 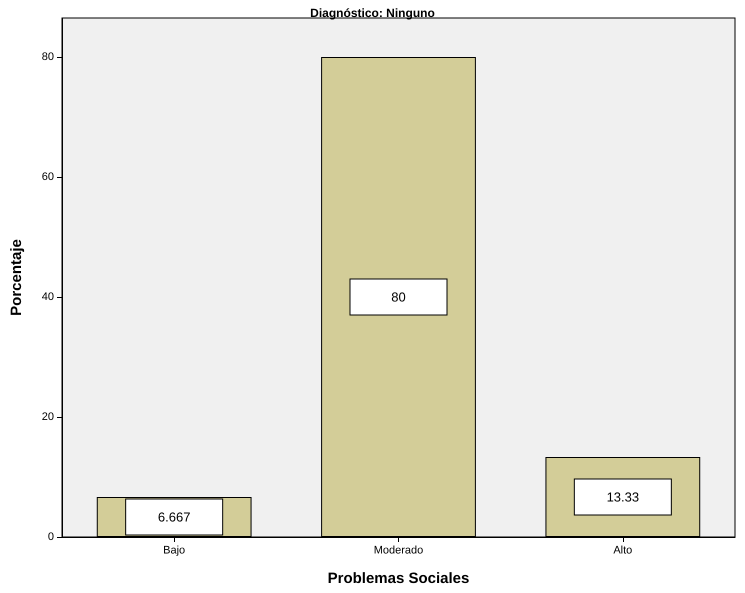 What do you see at coordinates (174, 517) in the screenshot?
I see `data-label: 6.667` at bounding box center [174, 517].